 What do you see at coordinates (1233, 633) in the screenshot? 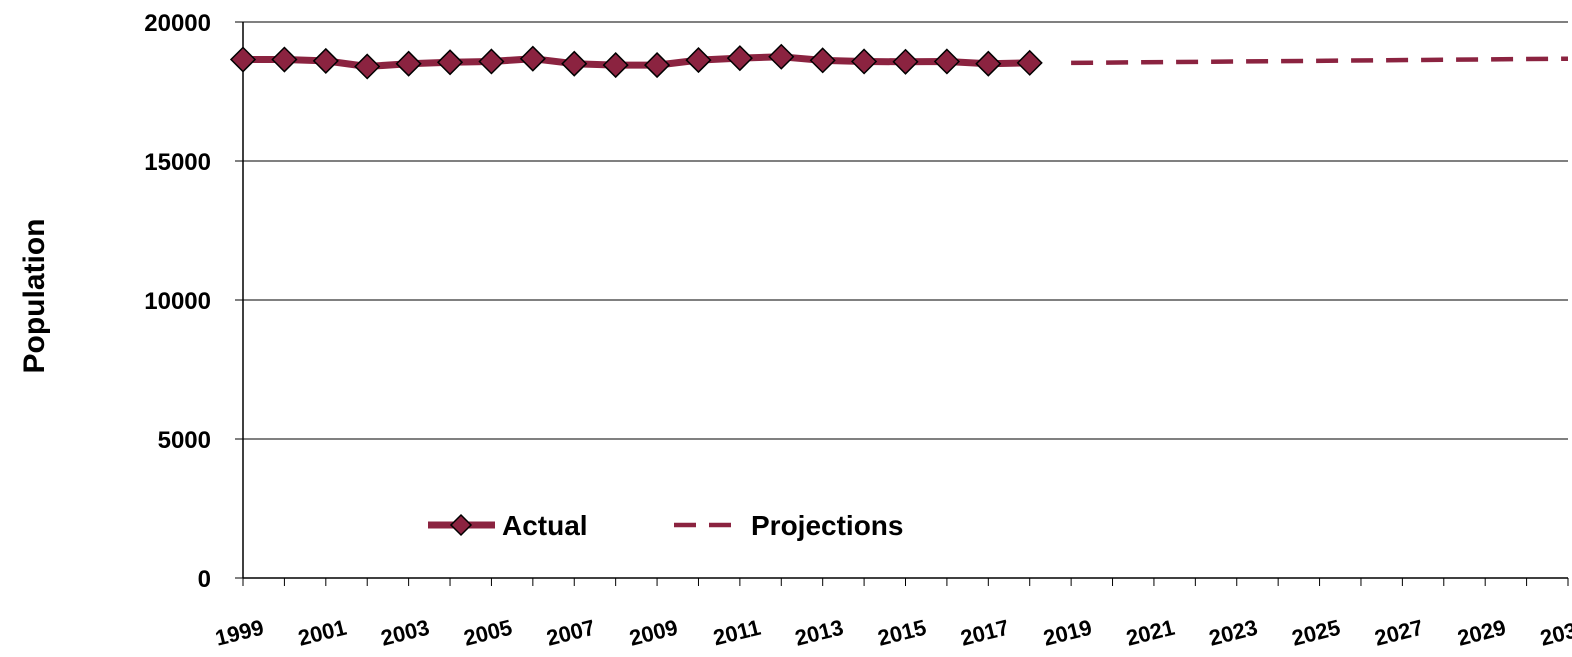
I see `x-tick-label: 2023` at bounding box center [1233, 633].